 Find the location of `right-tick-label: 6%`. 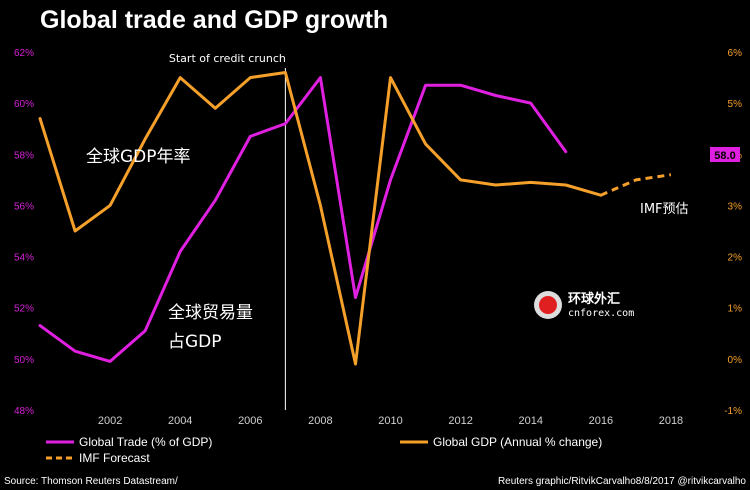

right-tick-label: 6% is located at coordinates (735, 53).